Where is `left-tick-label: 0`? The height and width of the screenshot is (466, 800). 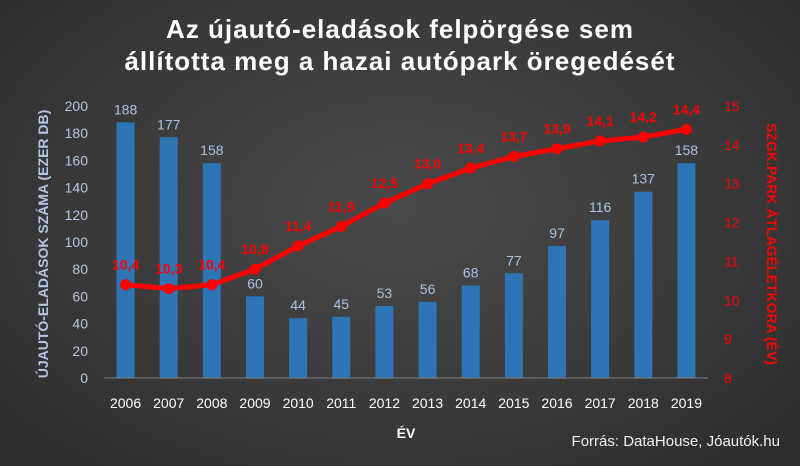
left-tick-label: 0 is located at coordinates (84, 378).